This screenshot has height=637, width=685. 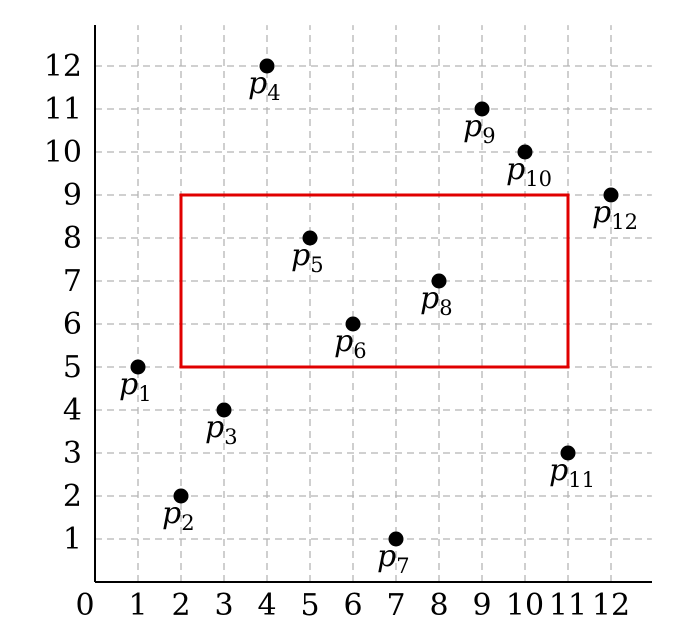 I want to click on point-label-subscript: 3, so click(x=230, y=437).